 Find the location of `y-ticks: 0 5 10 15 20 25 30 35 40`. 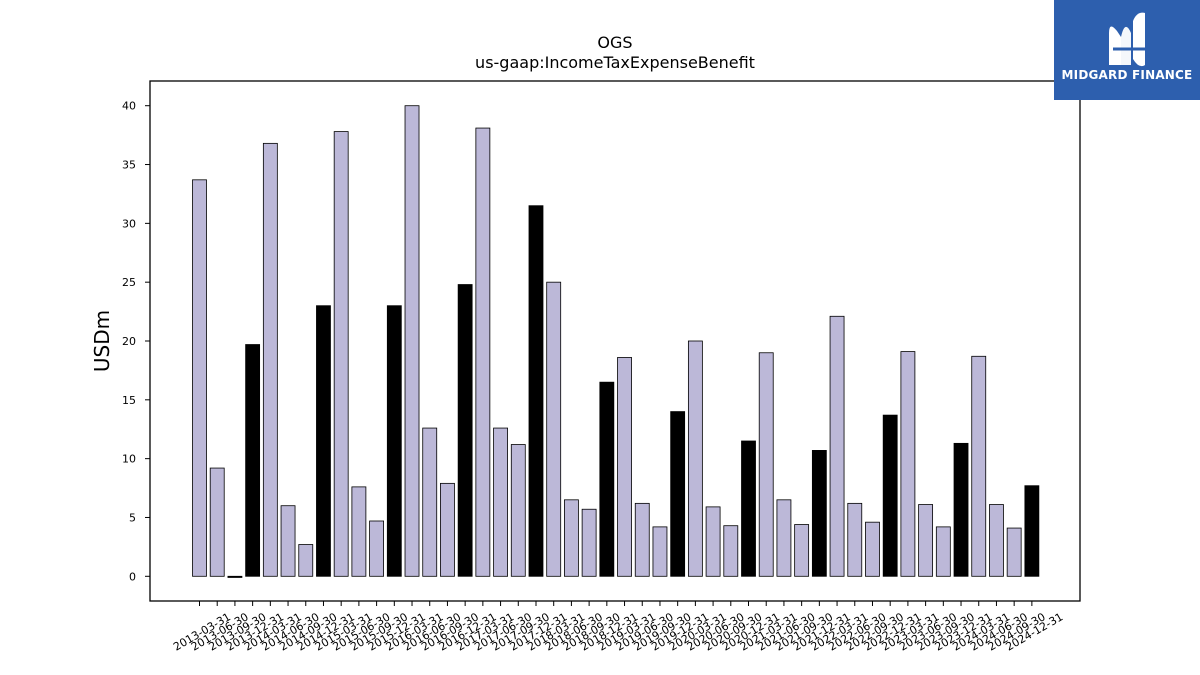

y-ticks: 0 5 10 15 20 25 30 35 40 is located at coordinates (136, 341).